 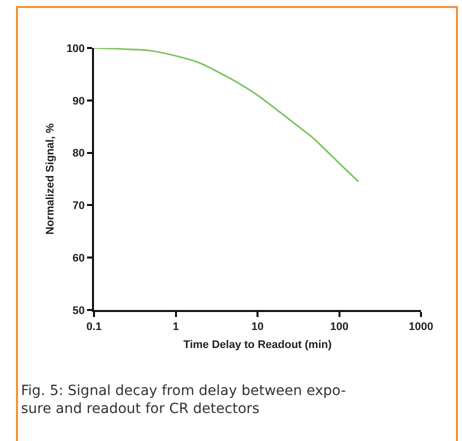 I want to click on y-tick-label: 50, so click(x=78, y=310).